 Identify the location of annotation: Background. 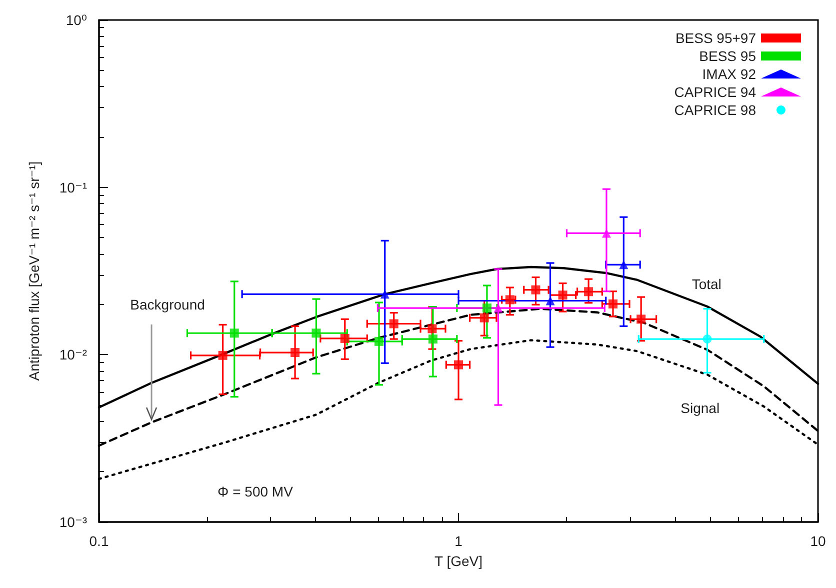
(167, 304).